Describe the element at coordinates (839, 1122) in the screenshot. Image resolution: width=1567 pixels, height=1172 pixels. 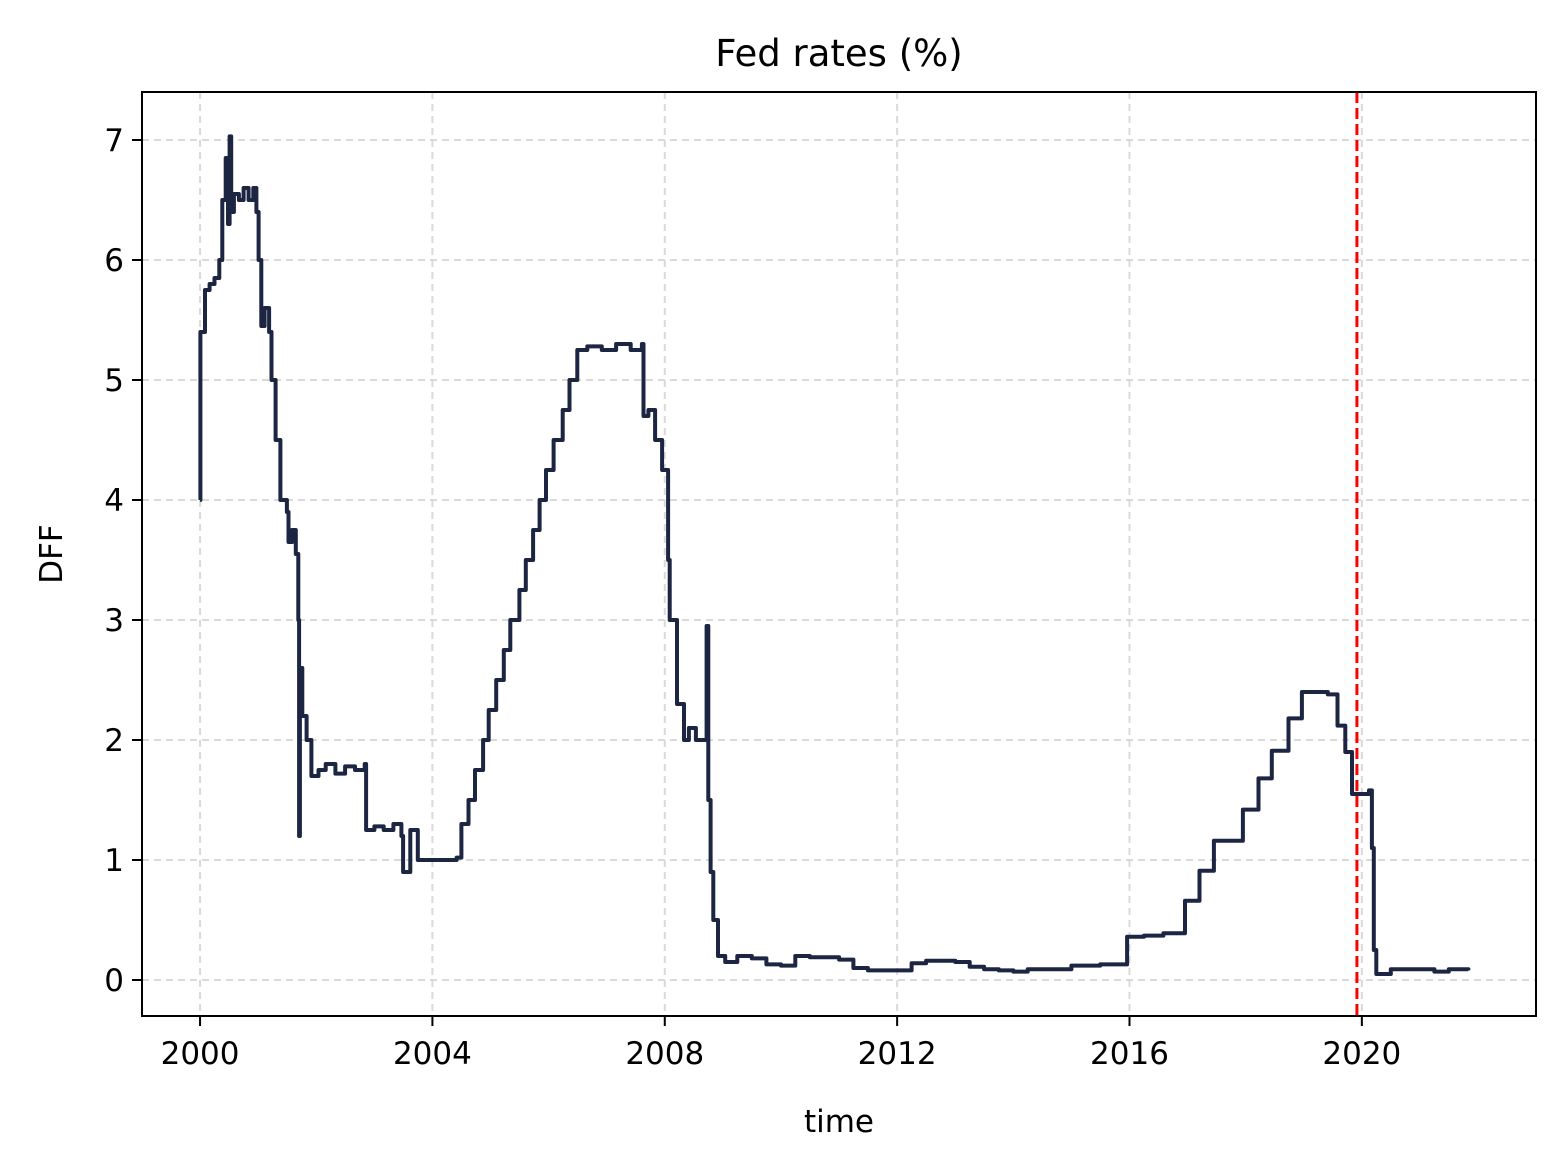
I see `x-axis-label: time` at that location.